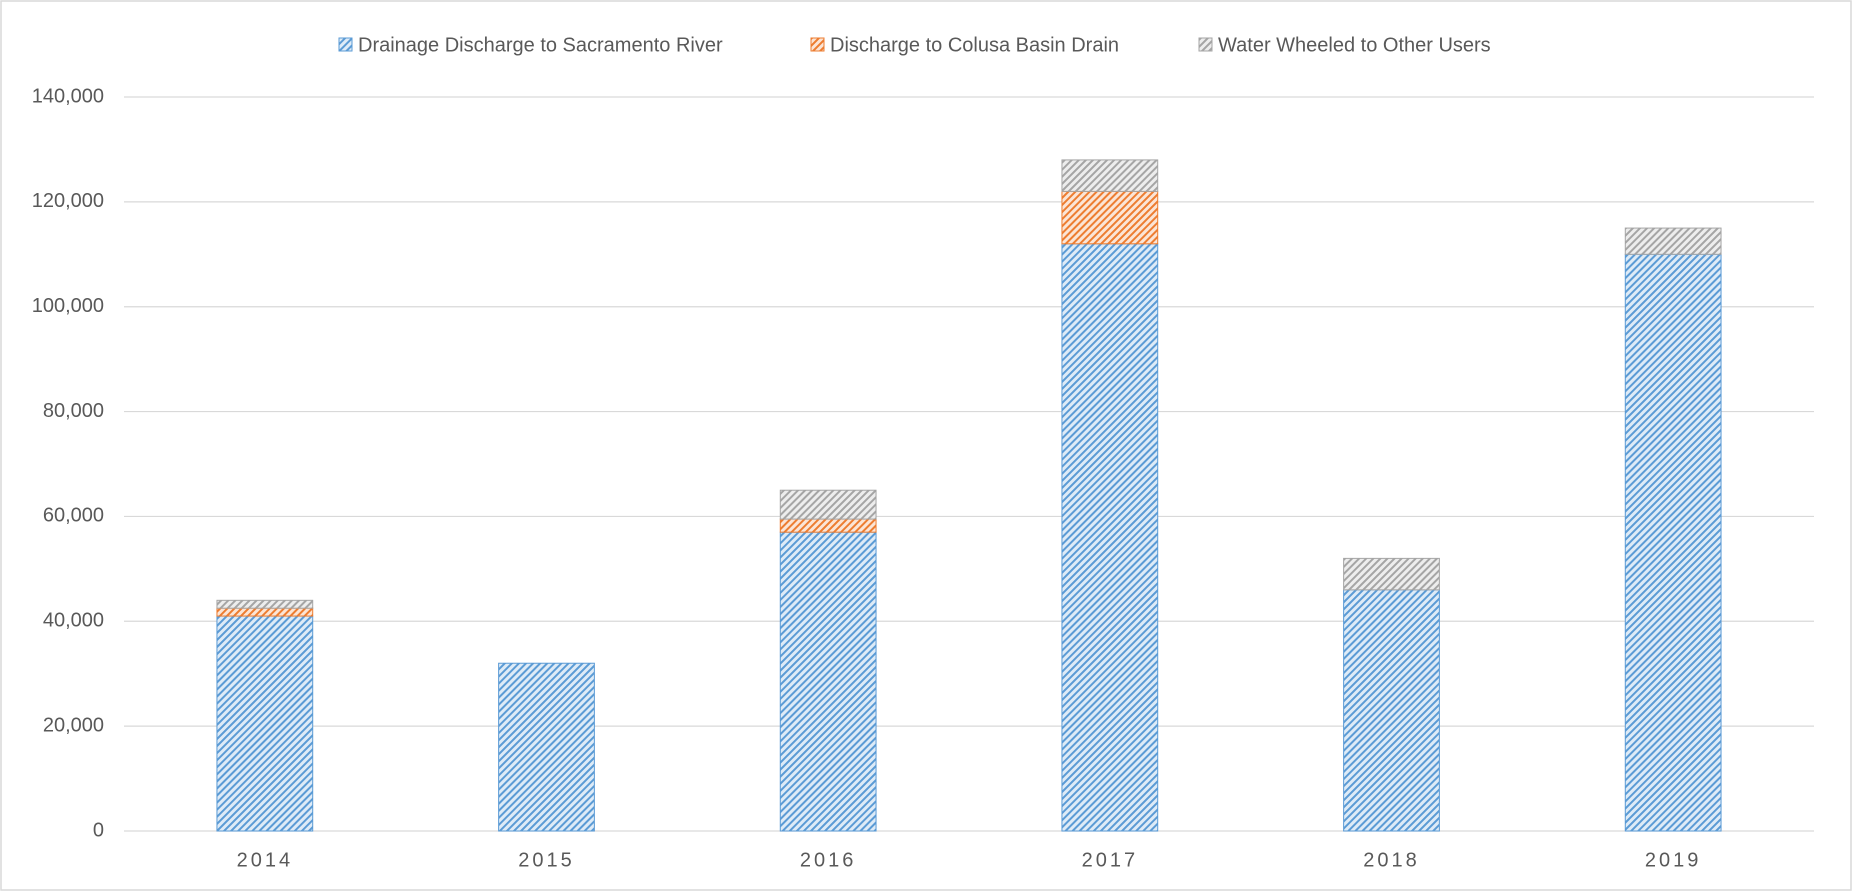 The width and height of the screenshot is (1852, 891). What do you see at coordinates (73, 621) in the screenshot?
I see `y-tick-label: 40,000` at bounding box center [73, 621].